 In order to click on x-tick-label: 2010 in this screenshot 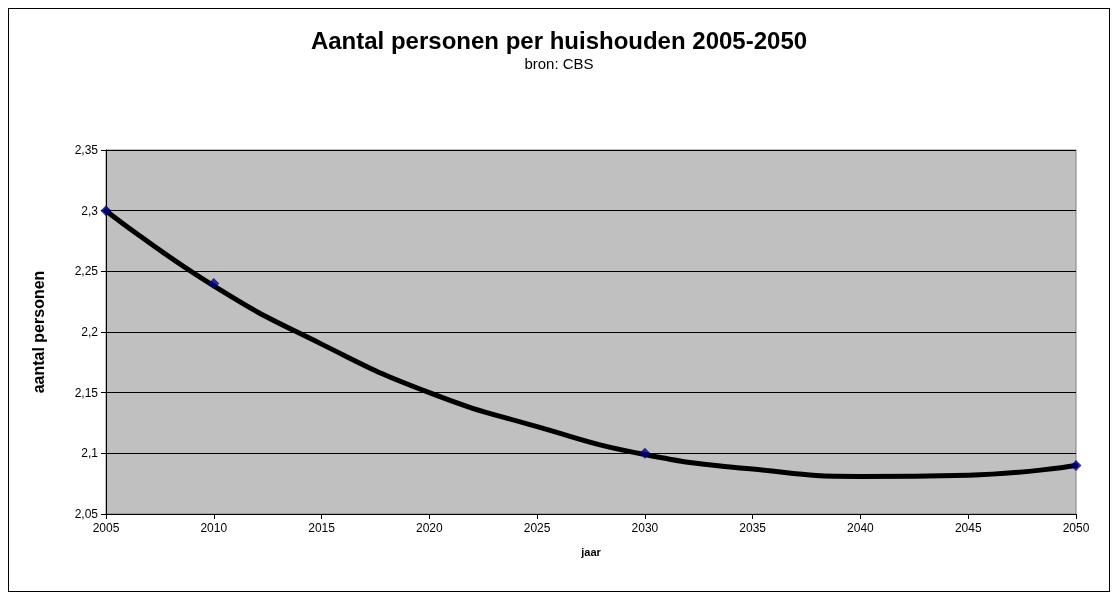, I will do `click(214, 528)`.